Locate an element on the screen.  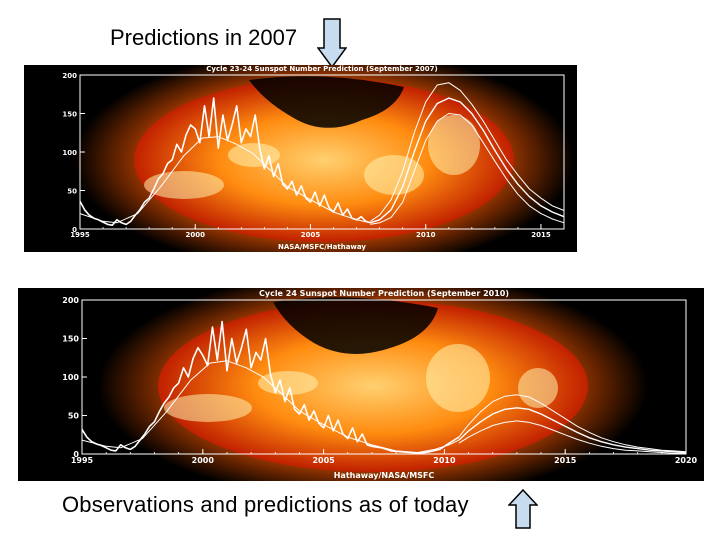
x-tick-label: 2020 is located at coordinates (686, 460).